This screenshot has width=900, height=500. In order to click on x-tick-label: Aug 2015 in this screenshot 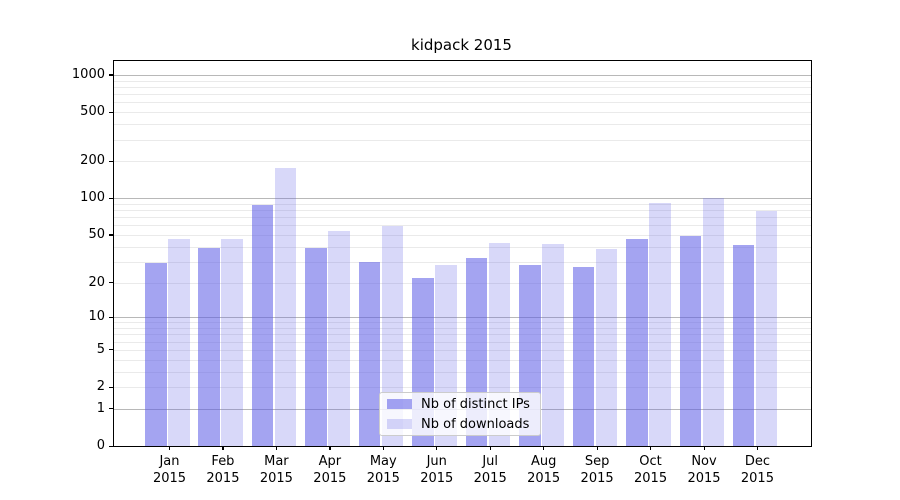, I will do `click(544, 470)`.